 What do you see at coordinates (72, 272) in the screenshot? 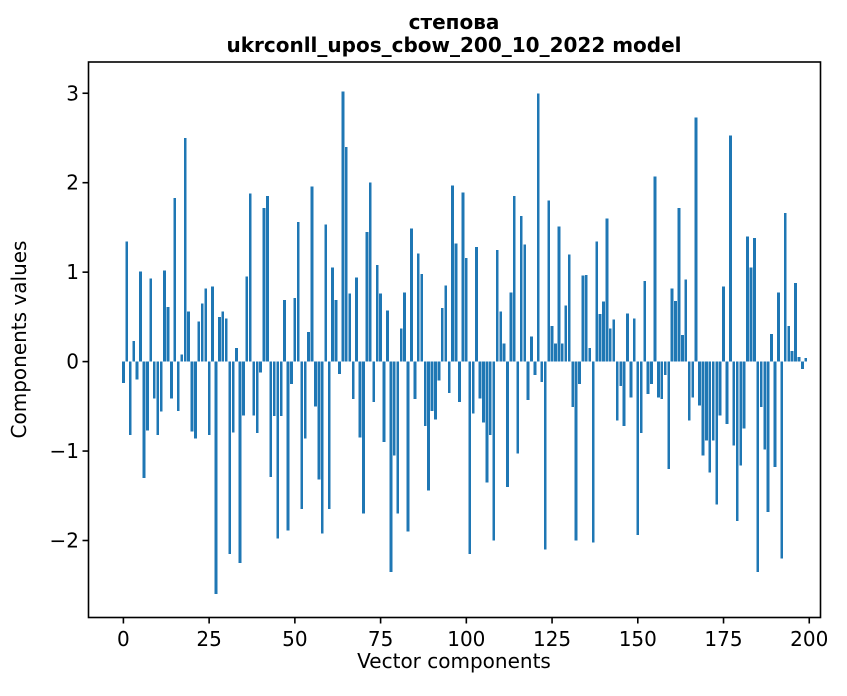
I see `y-tick-label: 1` at bounding box center [72, 272].